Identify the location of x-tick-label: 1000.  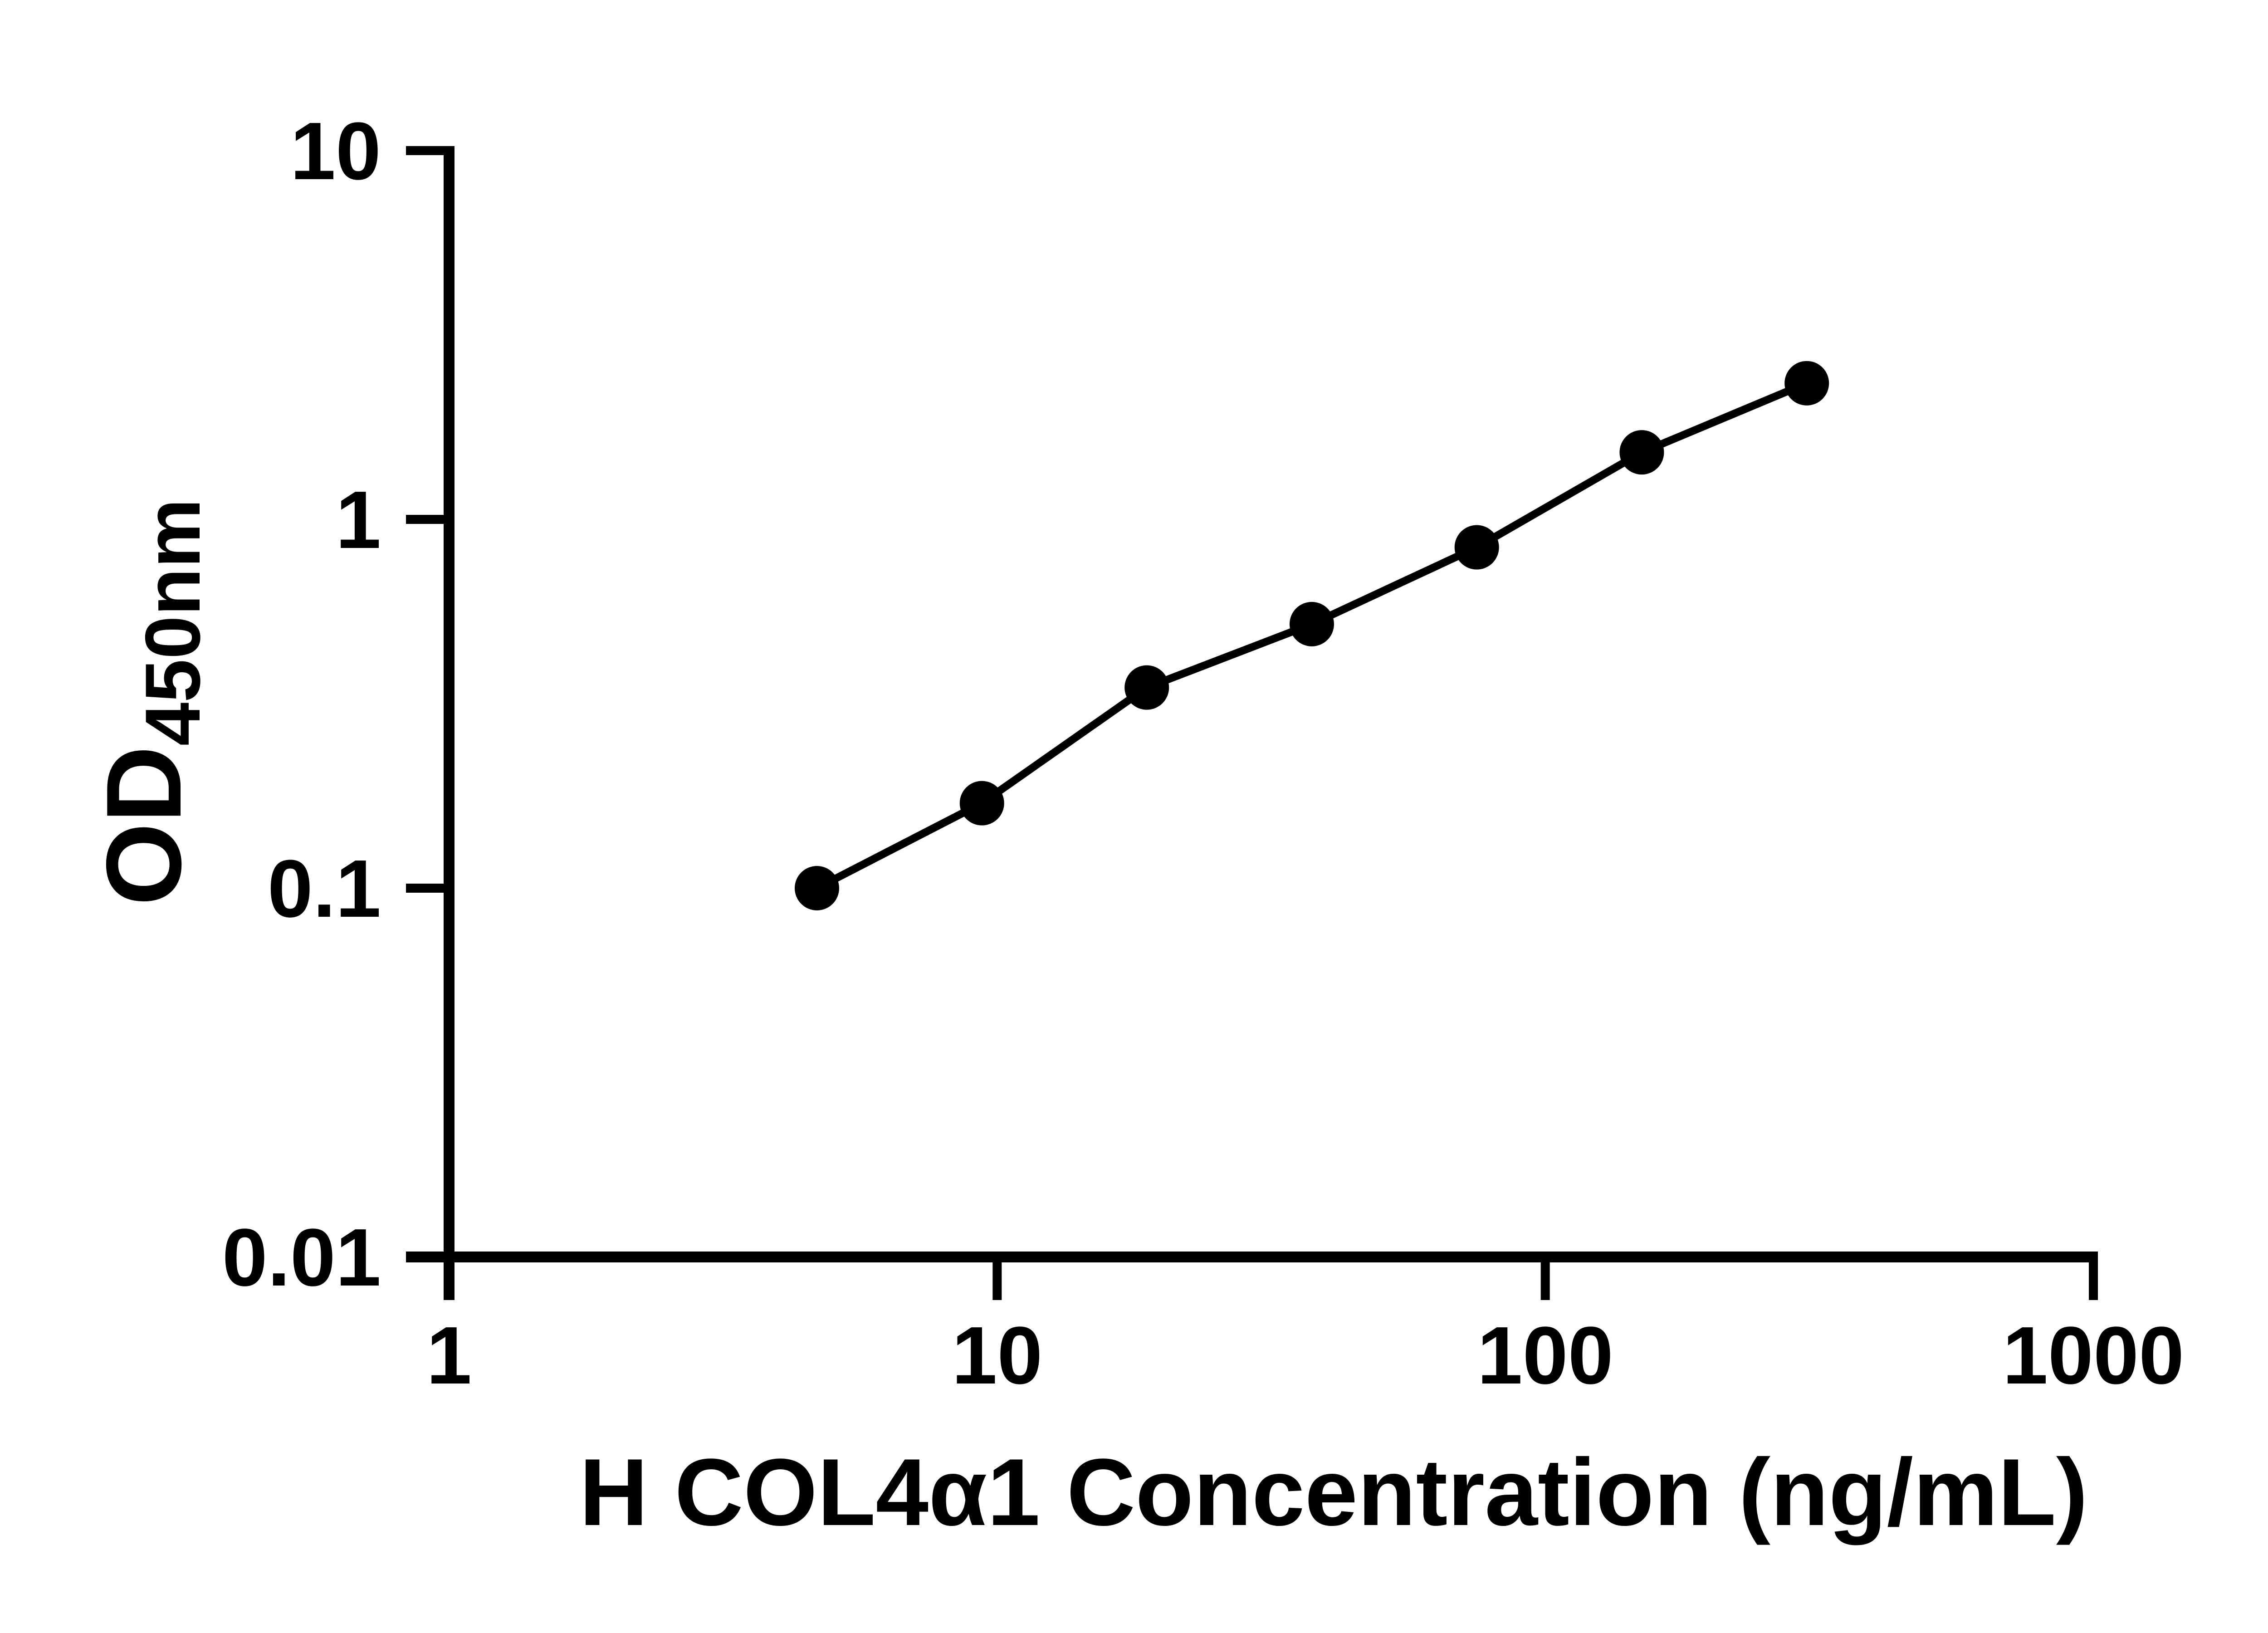
(2094, 1355).